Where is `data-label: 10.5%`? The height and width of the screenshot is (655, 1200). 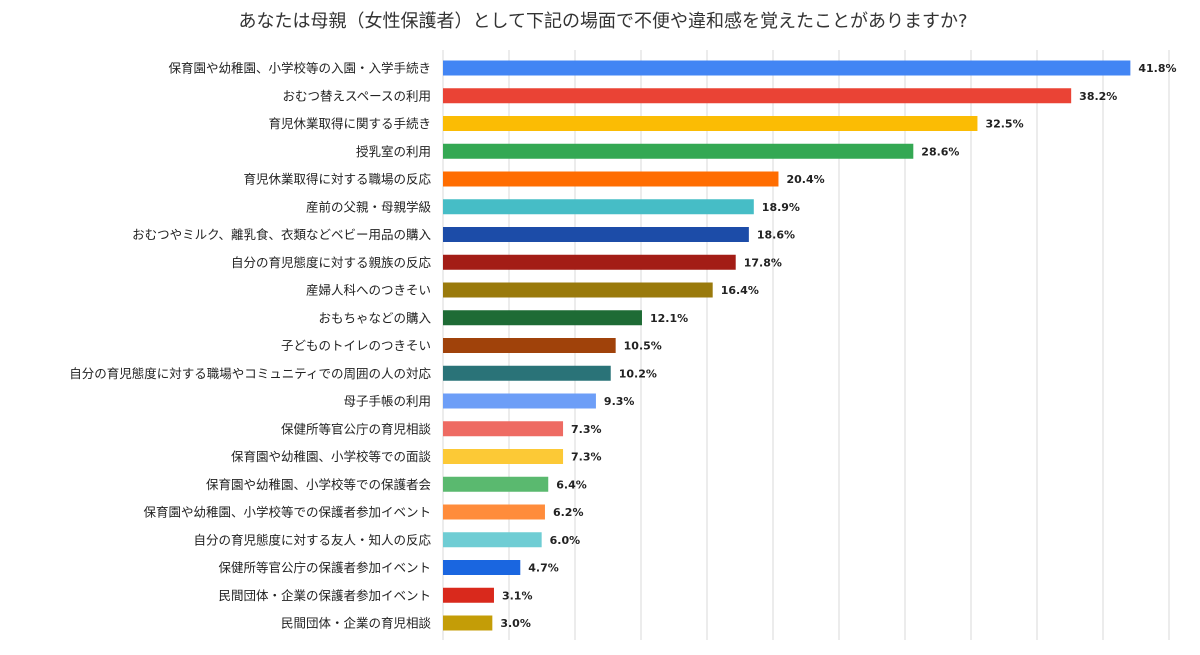
data-label: 10.5% is located at coordinates (643, 346).